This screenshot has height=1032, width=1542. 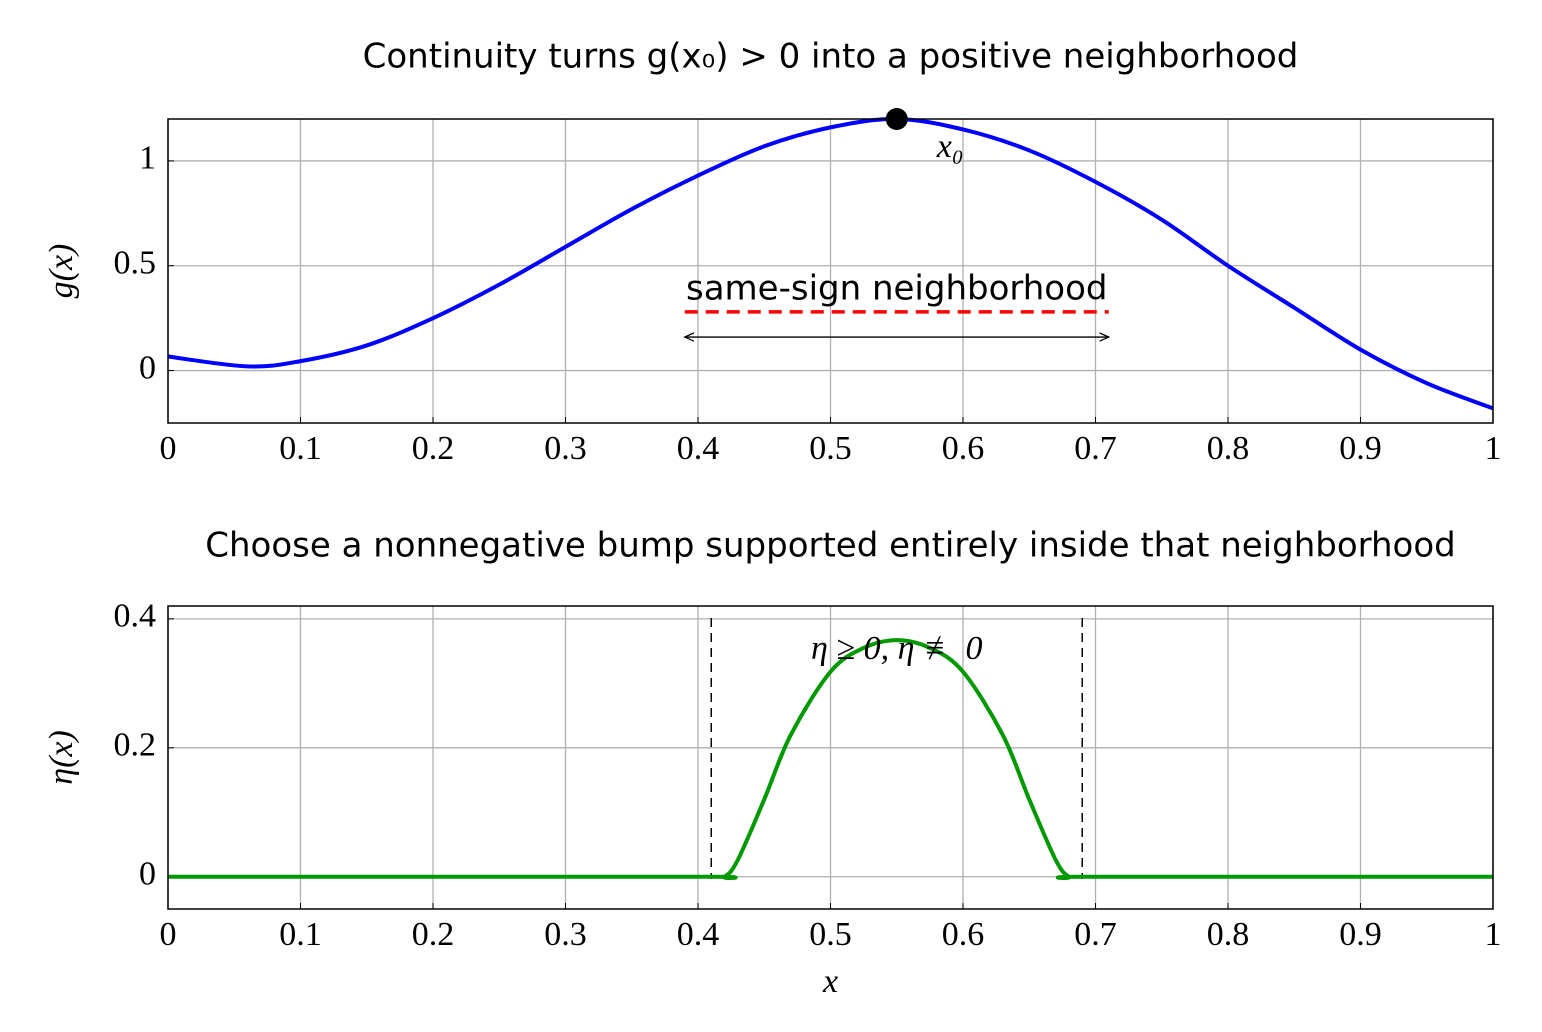 I want to click on y-tick-label: 0.4, so click(x=135, y=616).